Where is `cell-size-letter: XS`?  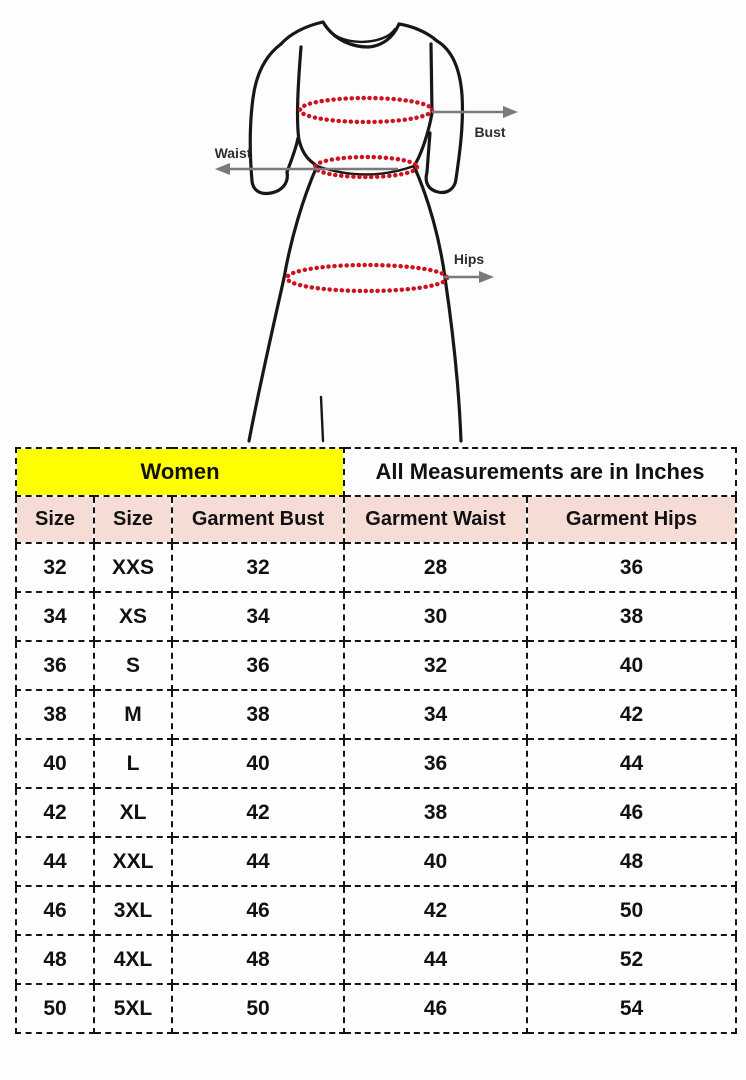 cell-size-letter: XS is located at coordinates (133, 616).